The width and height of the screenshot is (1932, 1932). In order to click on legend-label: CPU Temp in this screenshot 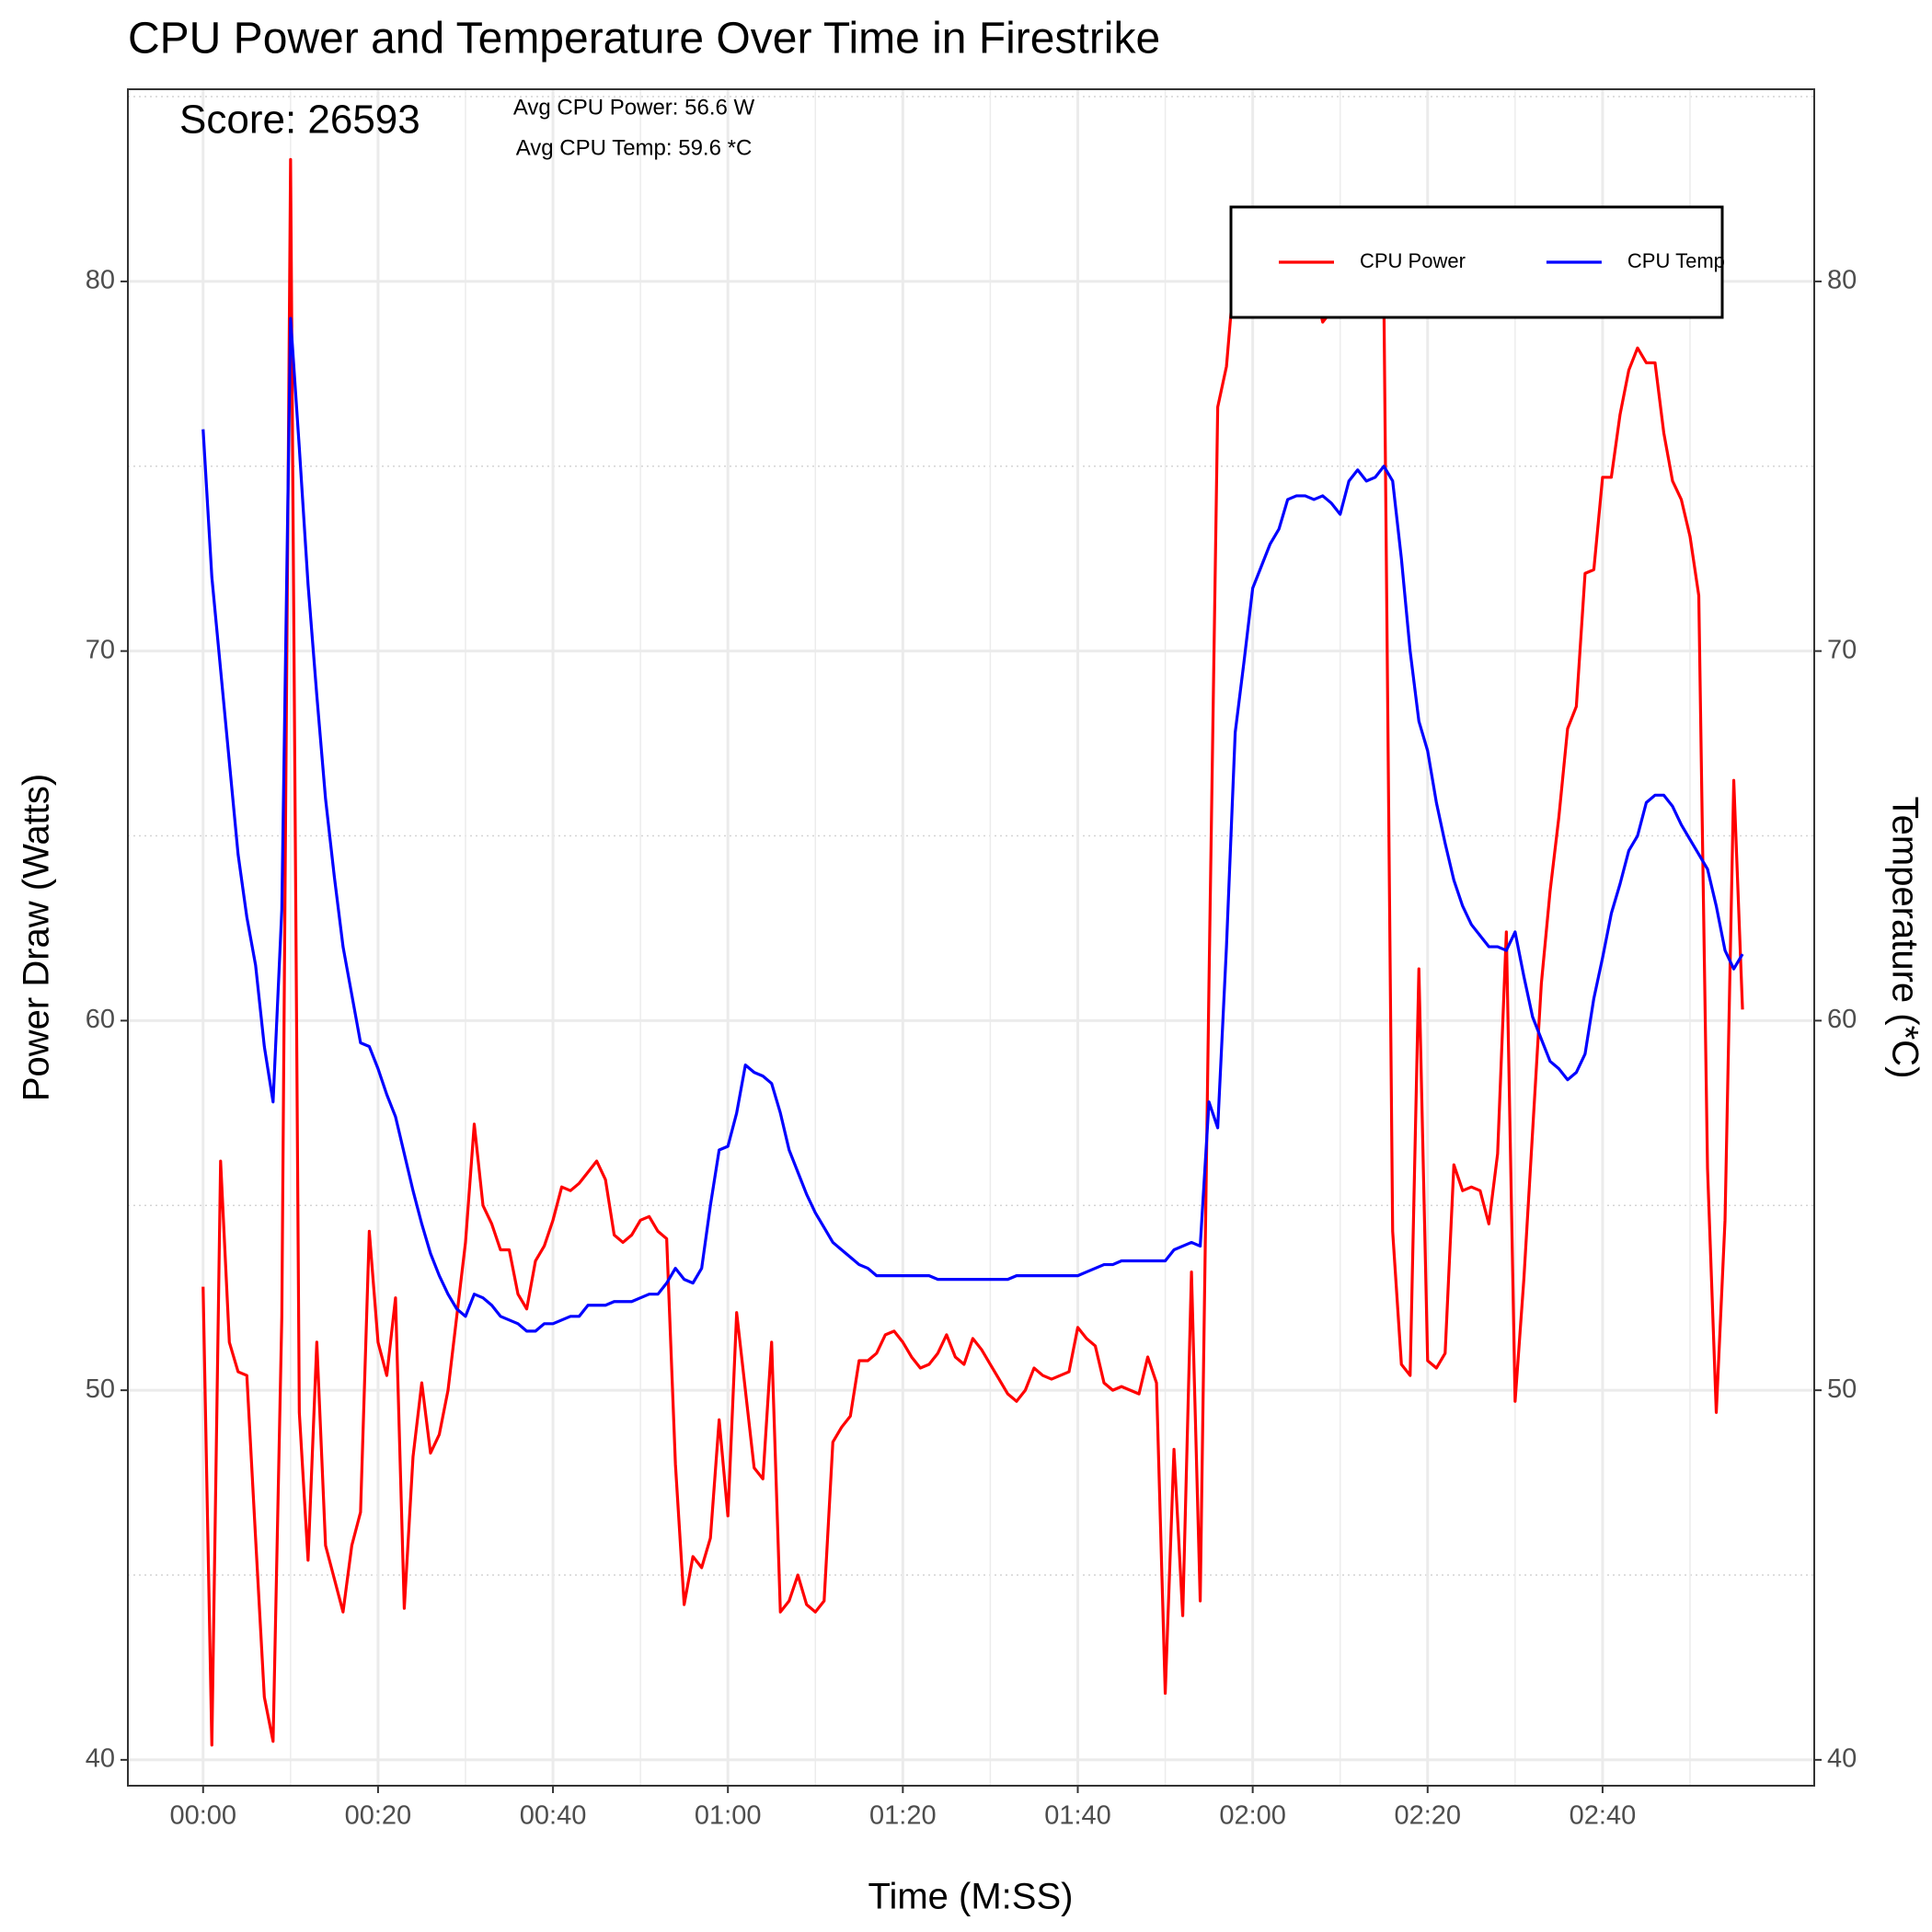, I will do `click(1676, 260)`.